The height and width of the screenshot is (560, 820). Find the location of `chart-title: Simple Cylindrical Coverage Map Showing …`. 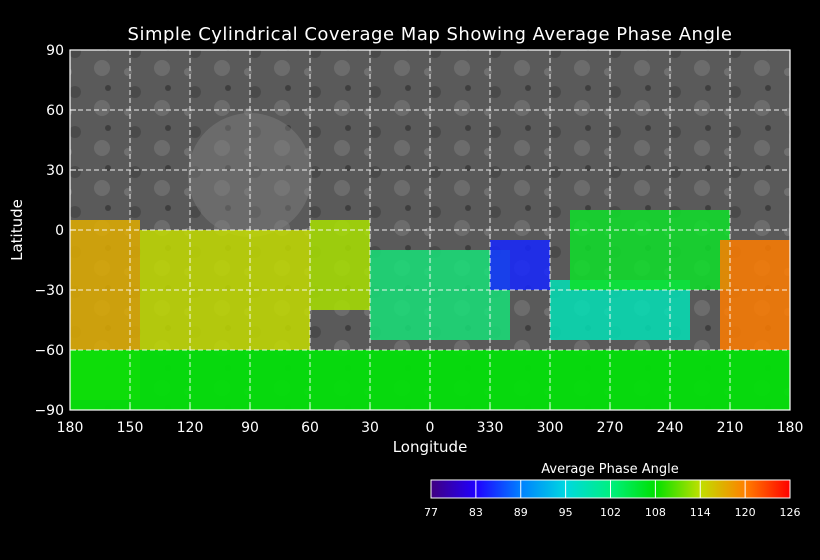

chart-title: Simple Cylindrical Coverage Map Showing … is located at coordinates (430, 34).